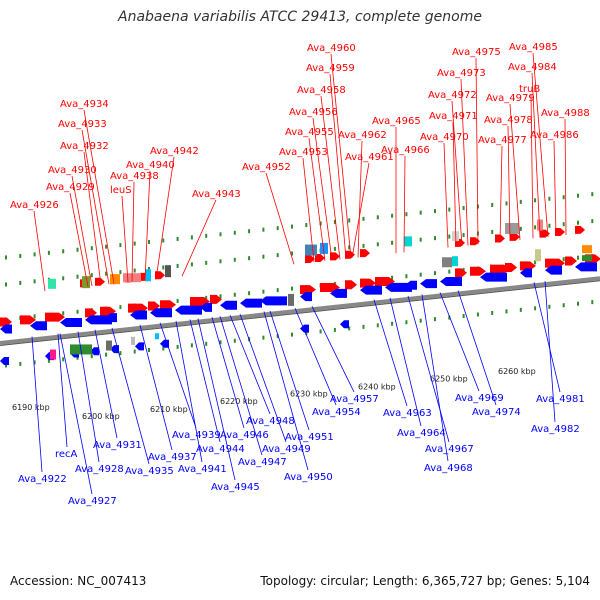 This screenshot has height=600, width=600. I want to click on forward-gene-label: Ava_4973, so click(461, 73).